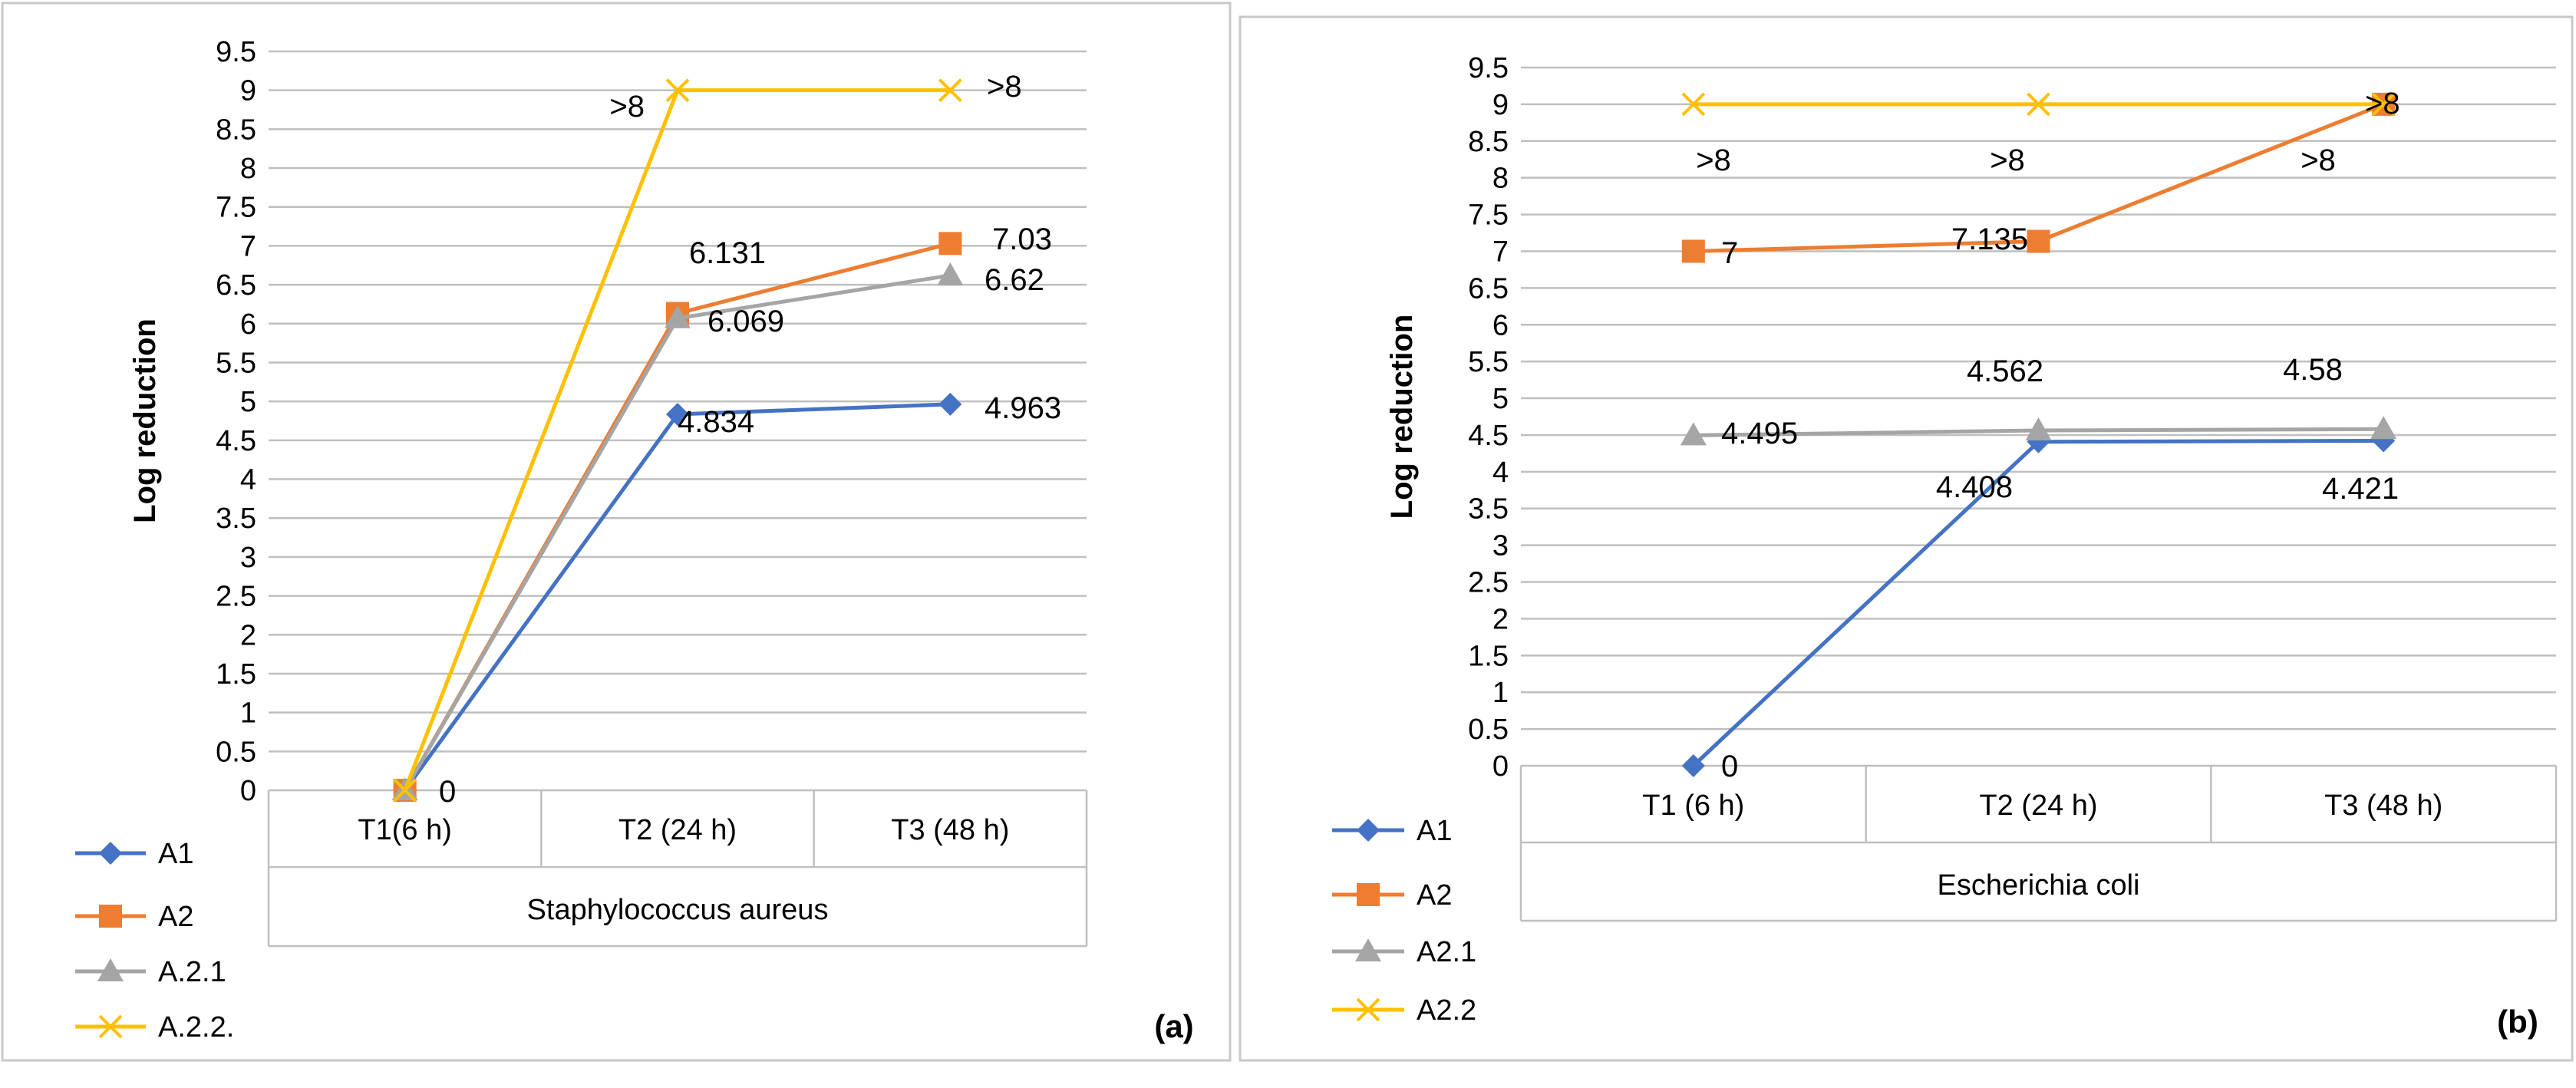 This screenshot has width=2576, height=1088. What do you see at coordinates (110, 1026) in the screenshot?
I see `legend-marker-A.2.2.` at bounding box center [110, 1026].